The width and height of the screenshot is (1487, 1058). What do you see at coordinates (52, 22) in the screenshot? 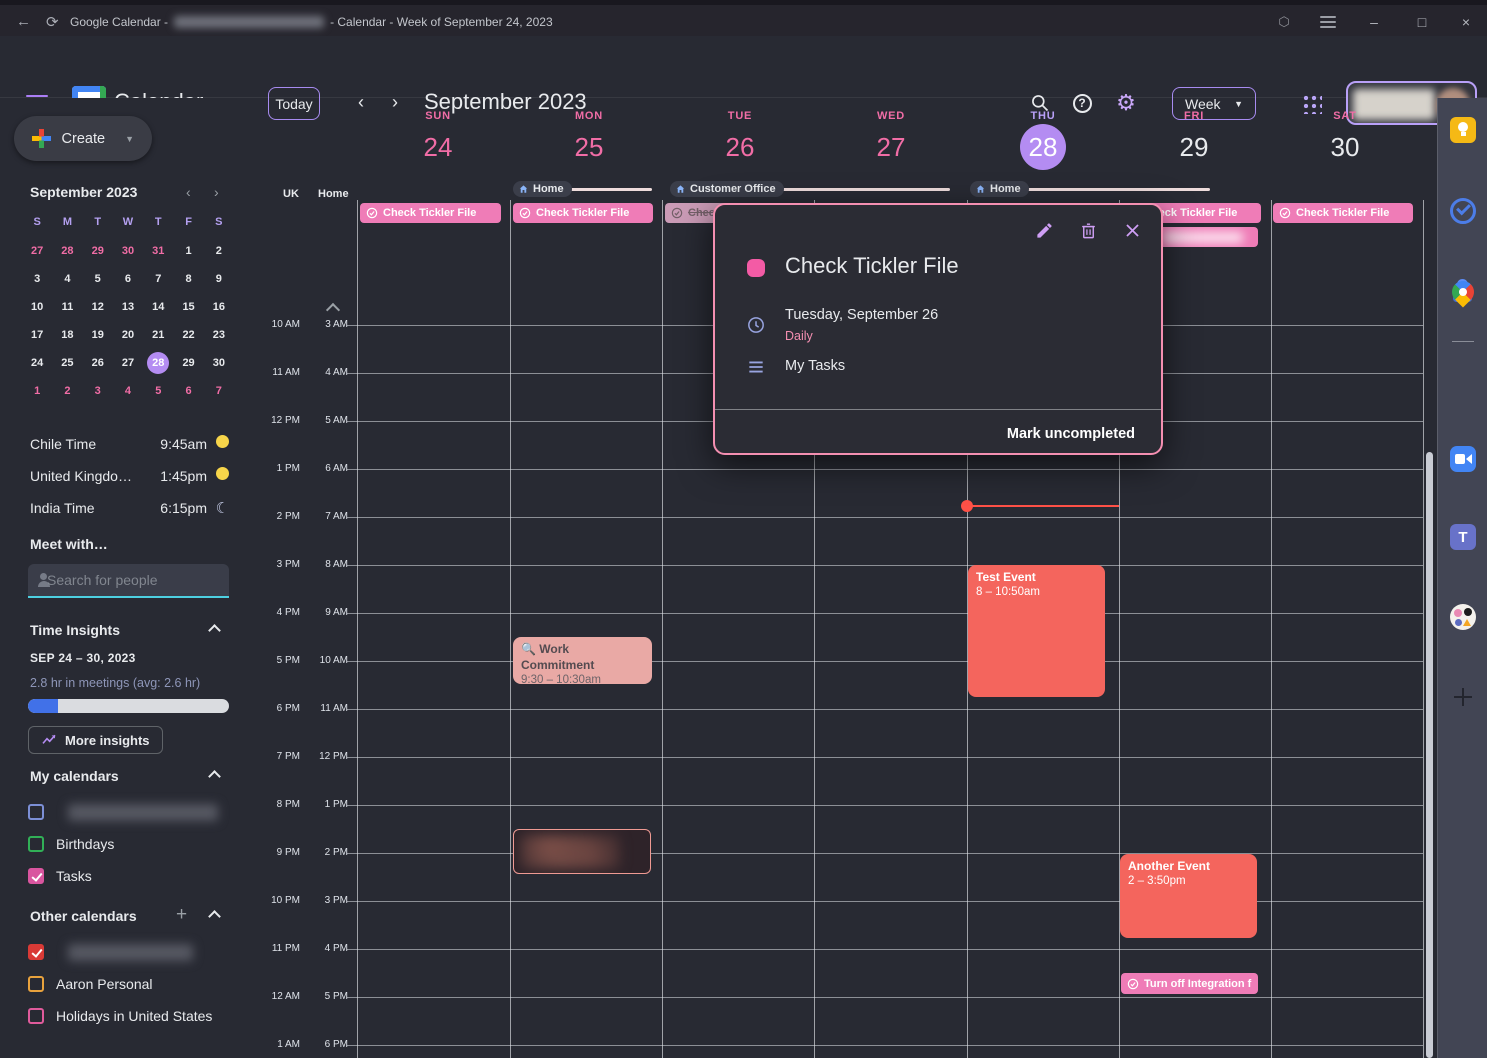
I see `browser-reload-icon: ⟳` at bounding box center [52, 22].